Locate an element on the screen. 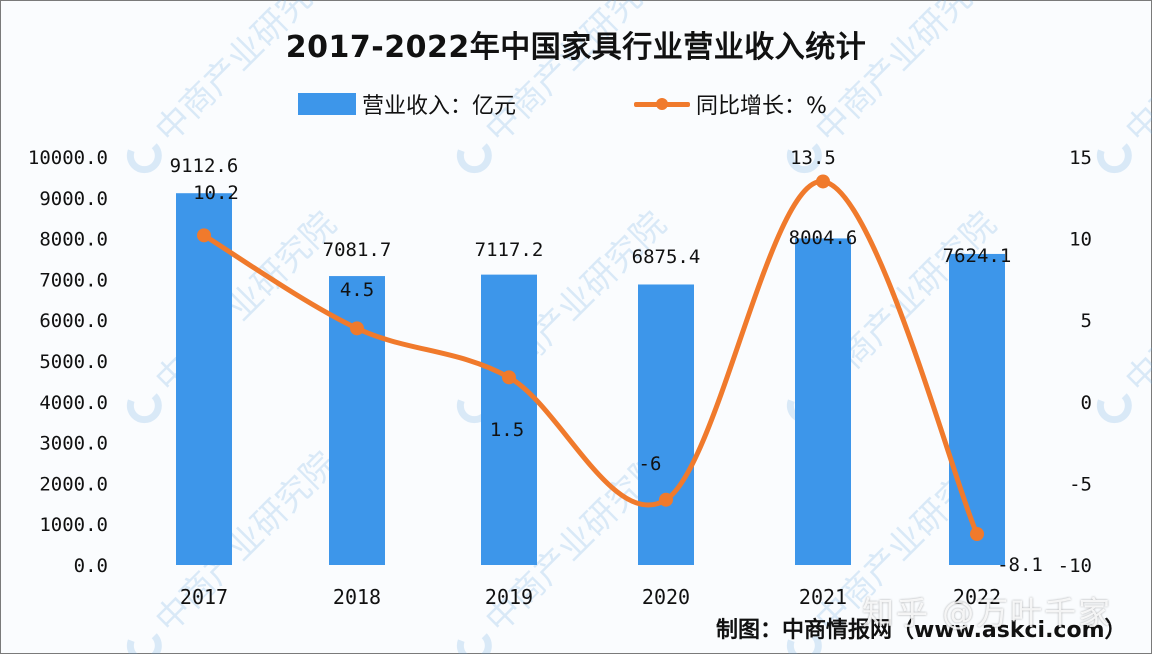  legend-label-growth: 同比增长：% is located at coordinates (761, 106).